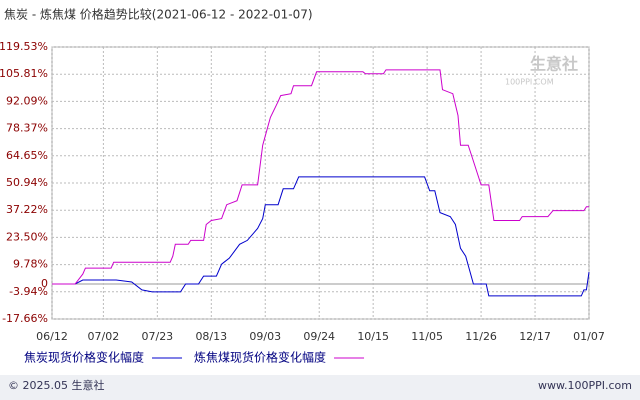  What do you see at coordinates (84, 357) in the screenshot?
I see `legend-label: 焦炭现货价格变化幅度` at bounding box center [84, 357].